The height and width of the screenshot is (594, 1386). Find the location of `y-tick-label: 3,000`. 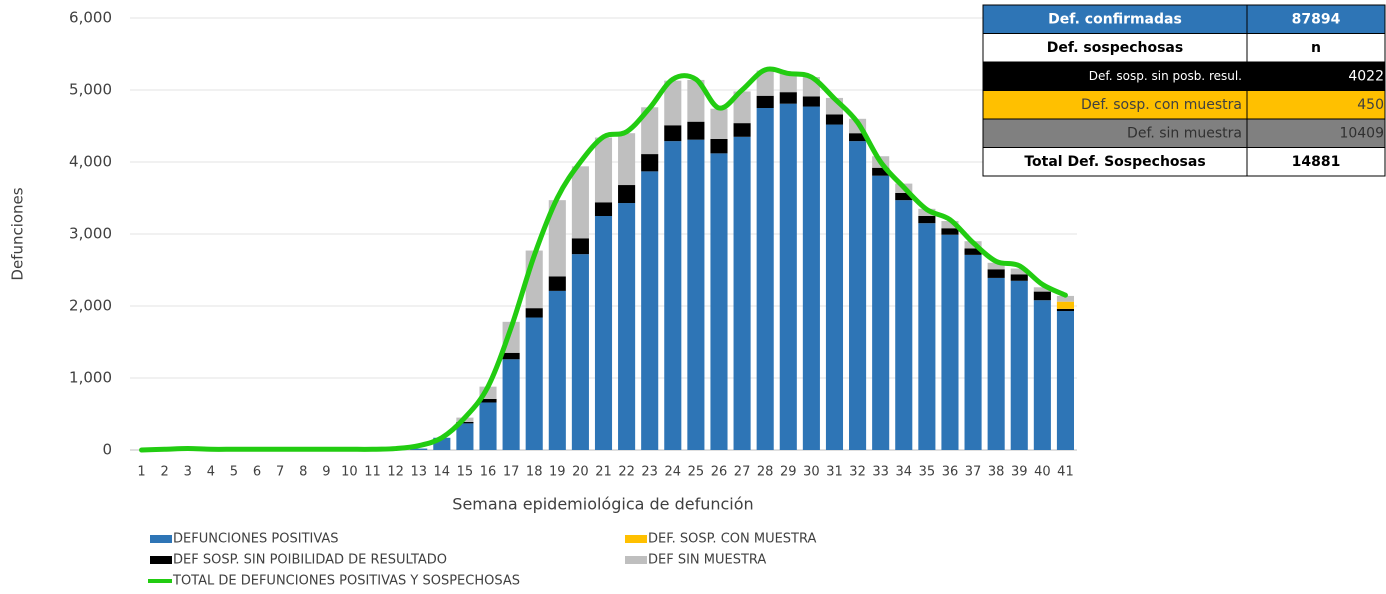

y-tick-label: 3,000 is located at coordinates (90, 234).